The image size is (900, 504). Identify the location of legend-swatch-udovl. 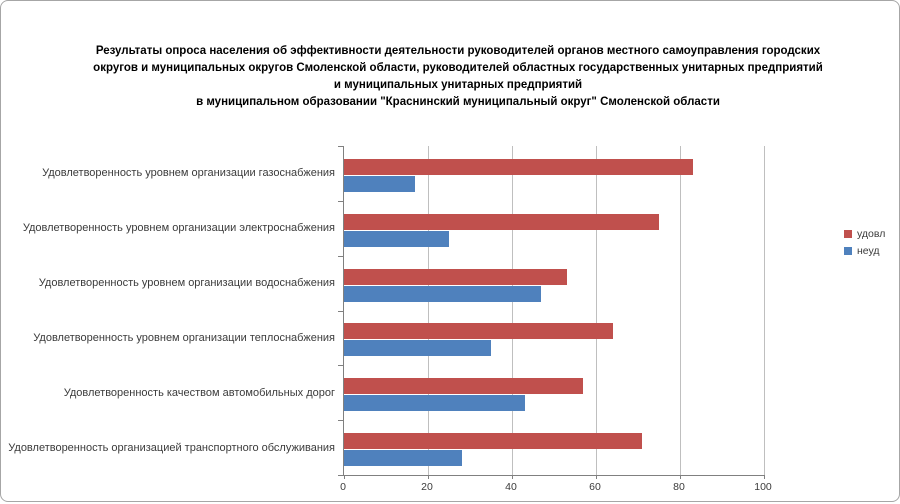
(848, 234).